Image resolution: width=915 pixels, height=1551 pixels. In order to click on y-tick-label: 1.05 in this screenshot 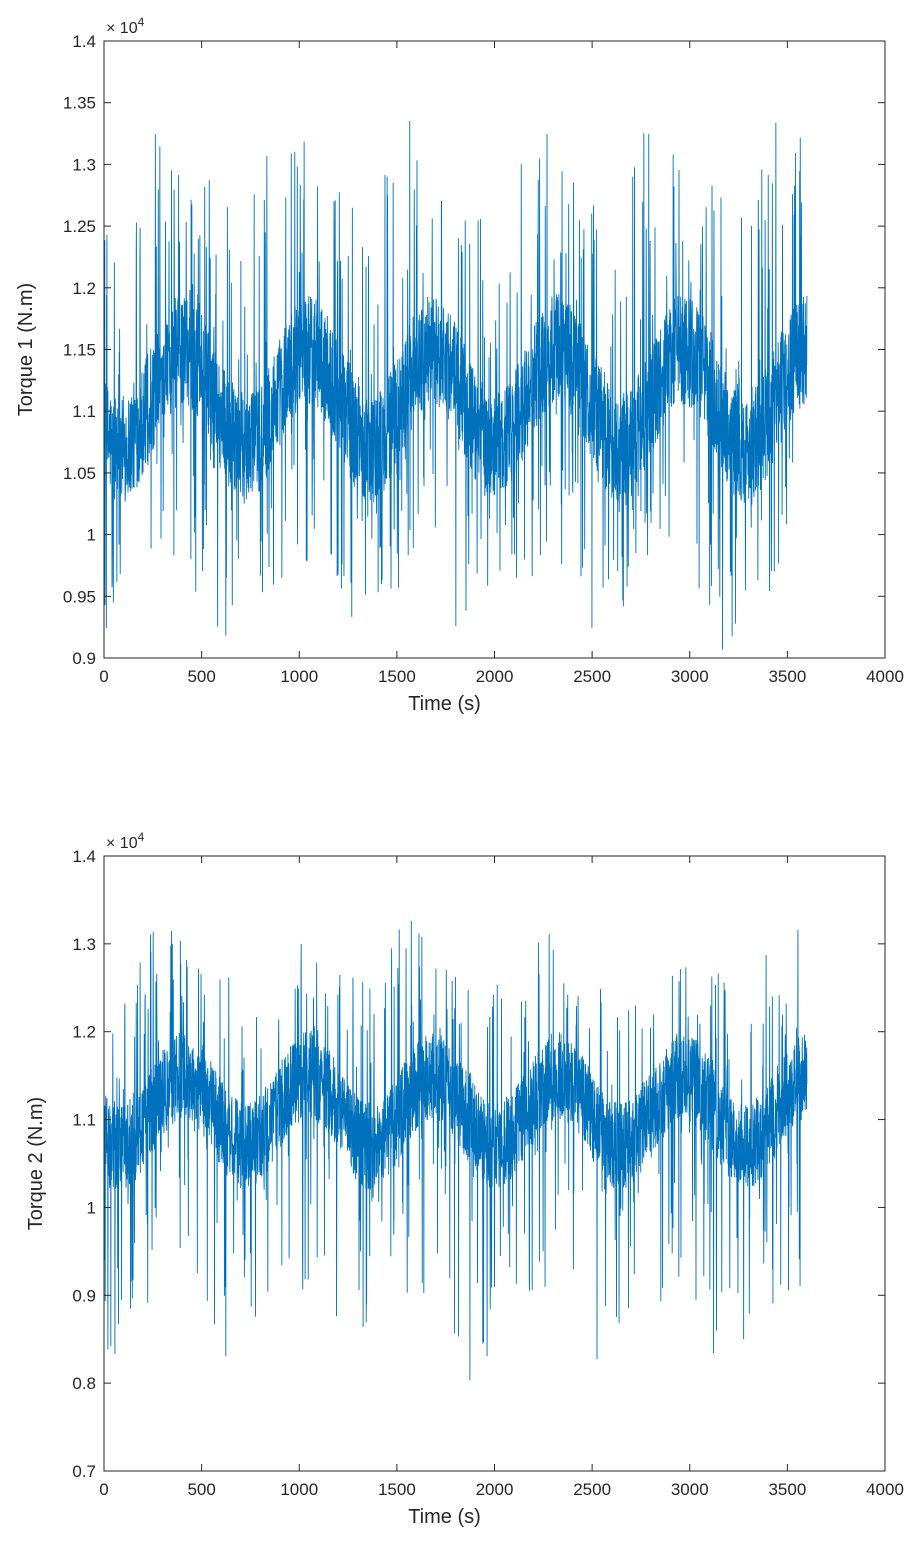, I will do `click(79, 473)`.